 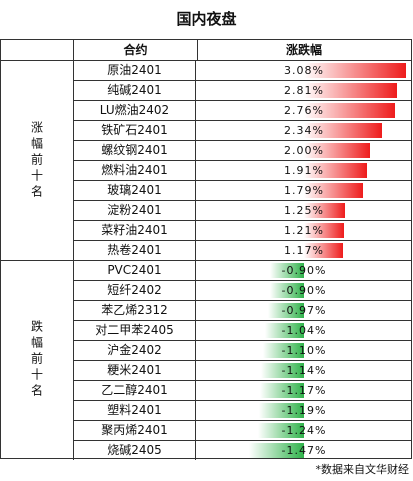 What do you see at coordinates (134, 310) in the screenshot?
I see `contract-name: 苯乙烯2312` at bounding box center [134, 310].